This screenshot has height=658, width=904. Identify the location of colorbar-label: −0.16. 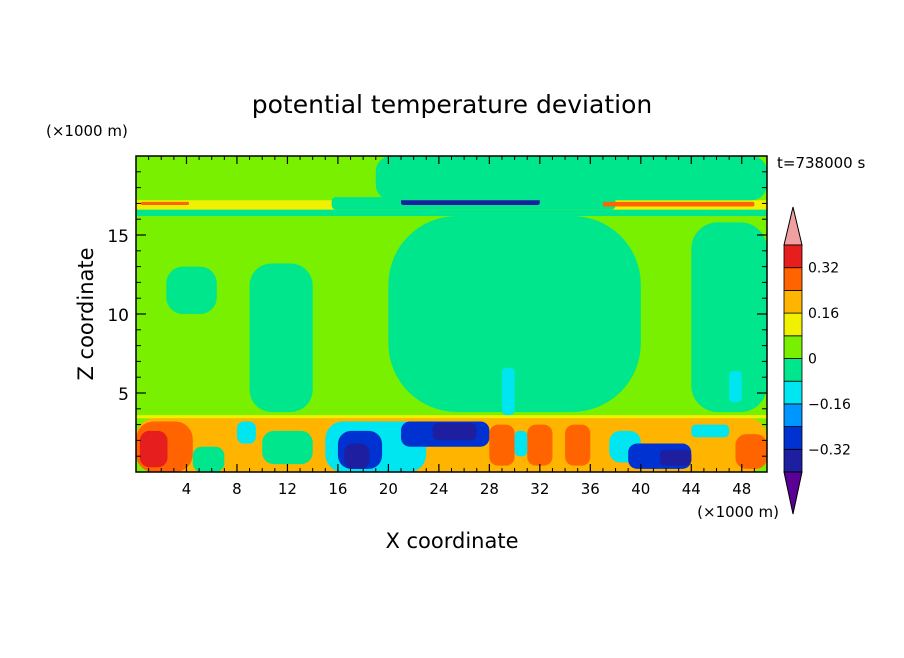
(829, 405).